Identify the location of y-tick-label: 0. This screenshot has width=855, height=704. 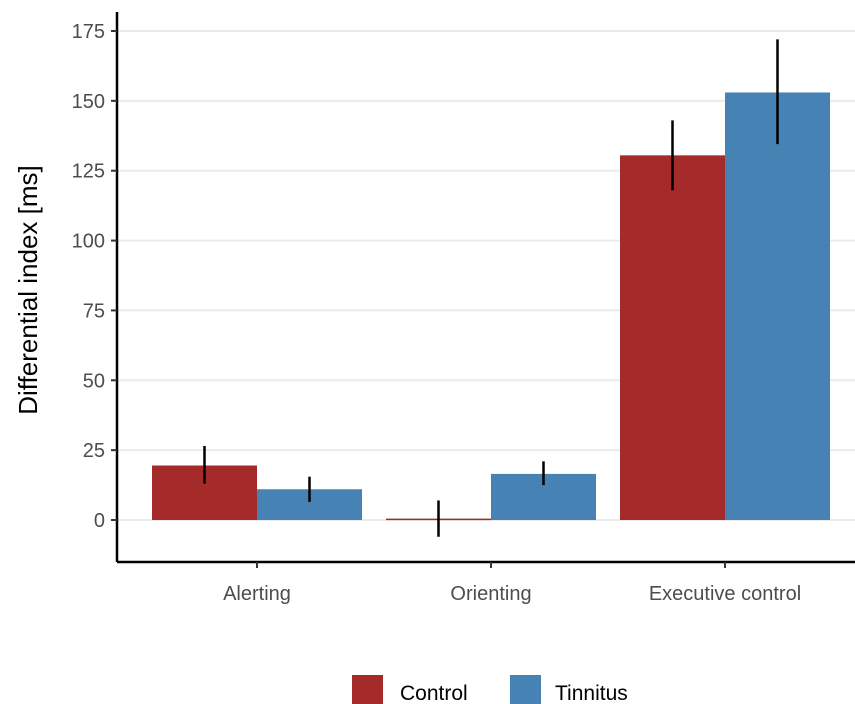
(99, 521).